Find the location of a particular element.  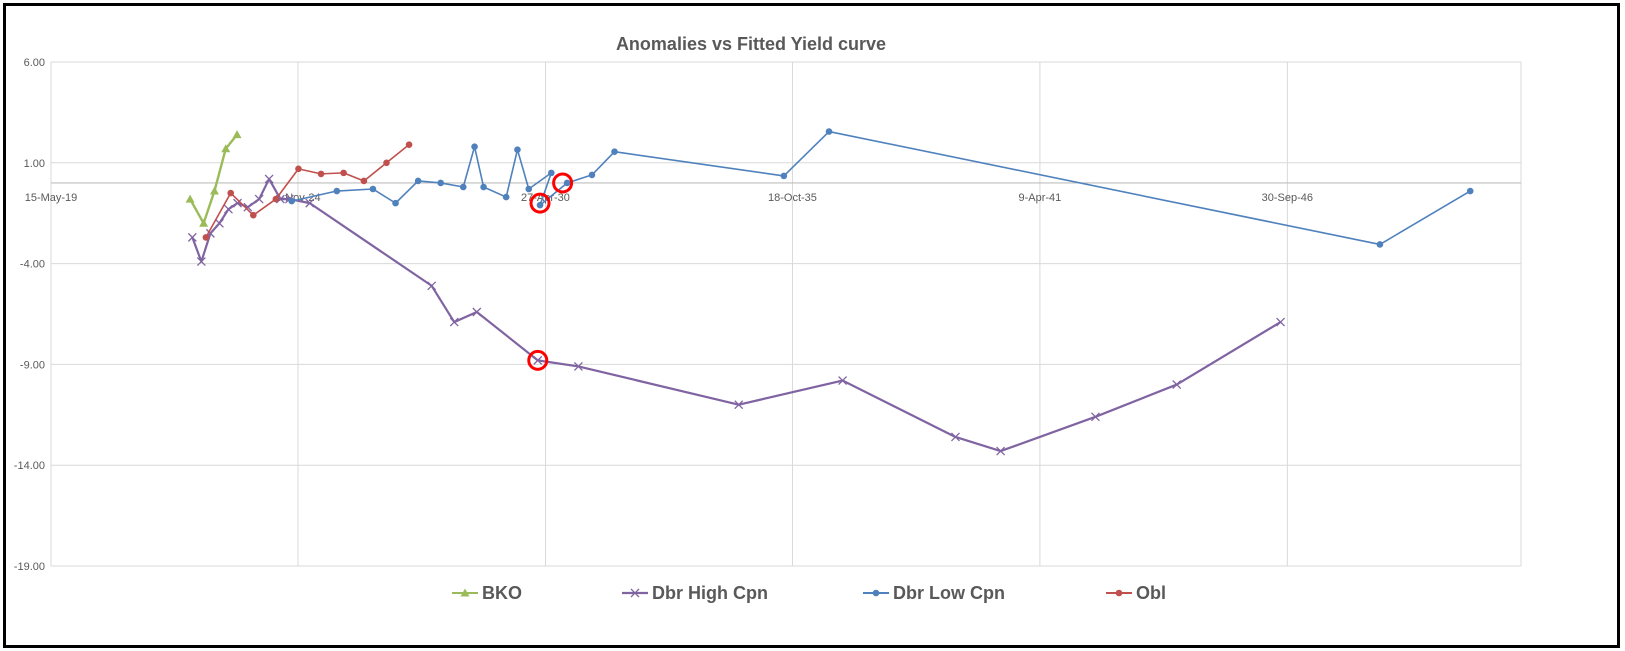

x-tick-label: 30-Sep-46 is located at coordinates (1287, 198).